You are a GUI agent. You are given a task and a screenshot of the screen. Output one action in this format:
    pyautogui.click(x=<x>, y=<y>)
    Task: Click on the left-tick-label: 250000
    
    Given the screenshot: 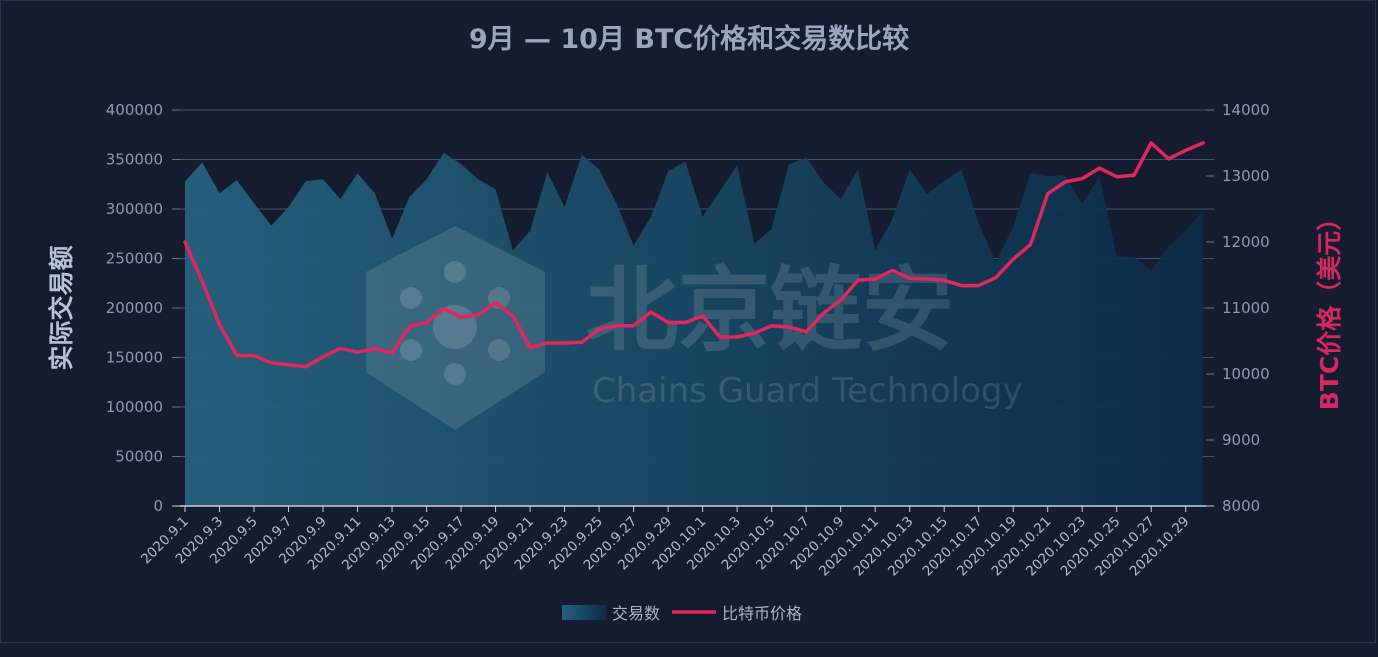 What is the action you would take?
    pyautogui.click(x=134, y=259)
    